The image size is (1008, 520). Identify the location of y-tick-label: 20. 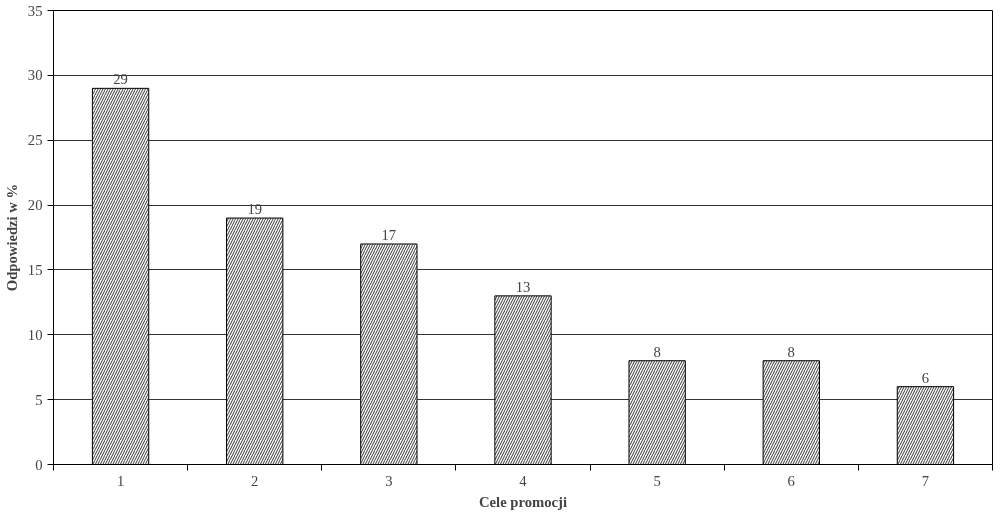
(35, 205).